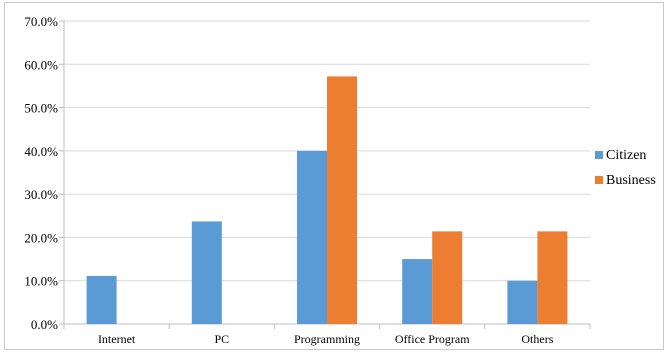  I want to click on y-tick-label: 40.0%, so click(41, 151).